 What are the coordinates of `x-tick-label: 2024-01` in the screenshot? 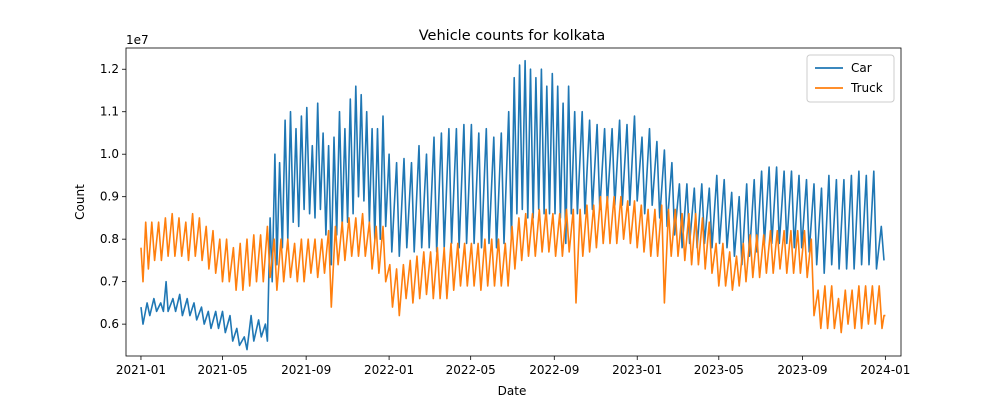 It's located at (885, 370).